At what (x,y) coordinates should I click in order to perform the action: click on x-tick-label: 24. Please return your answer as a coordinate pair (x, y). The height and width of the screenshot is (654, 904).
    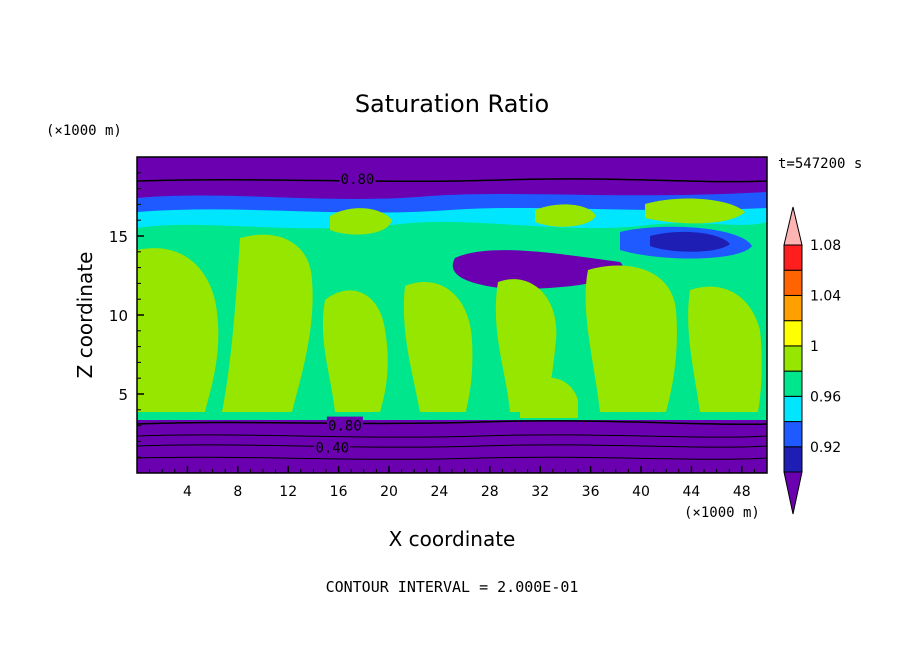
    Looking at the image, I should click on (439, 492).